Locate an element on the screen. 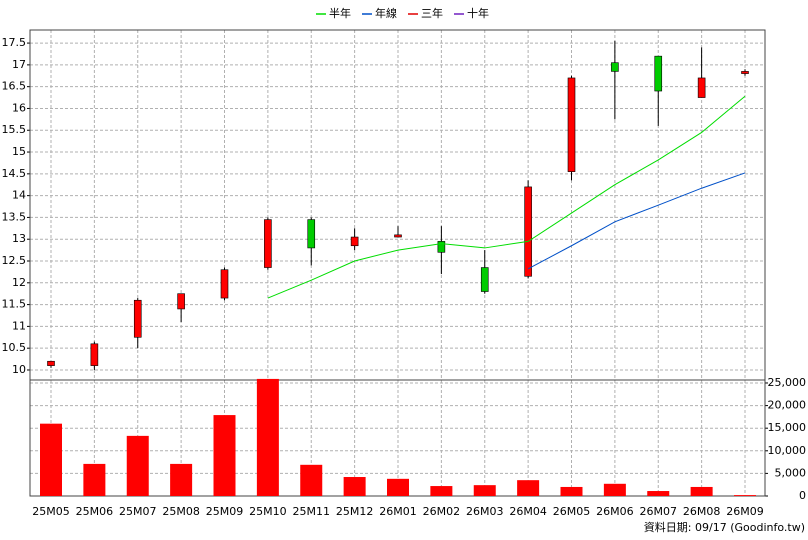  x-tick-label: 26M09 is located at coordinates (745, 511).